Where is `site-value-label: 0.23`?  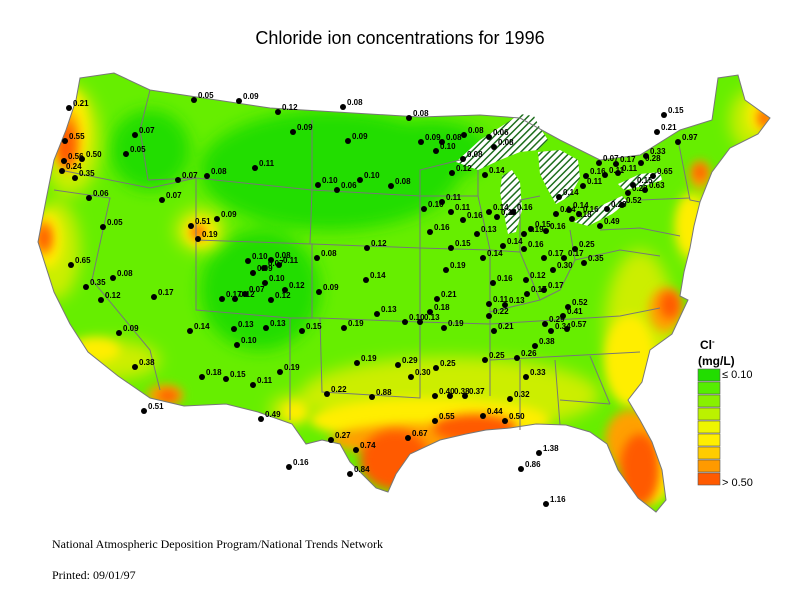 site-value-label: 0.23 is located at coordinates (640, 188).